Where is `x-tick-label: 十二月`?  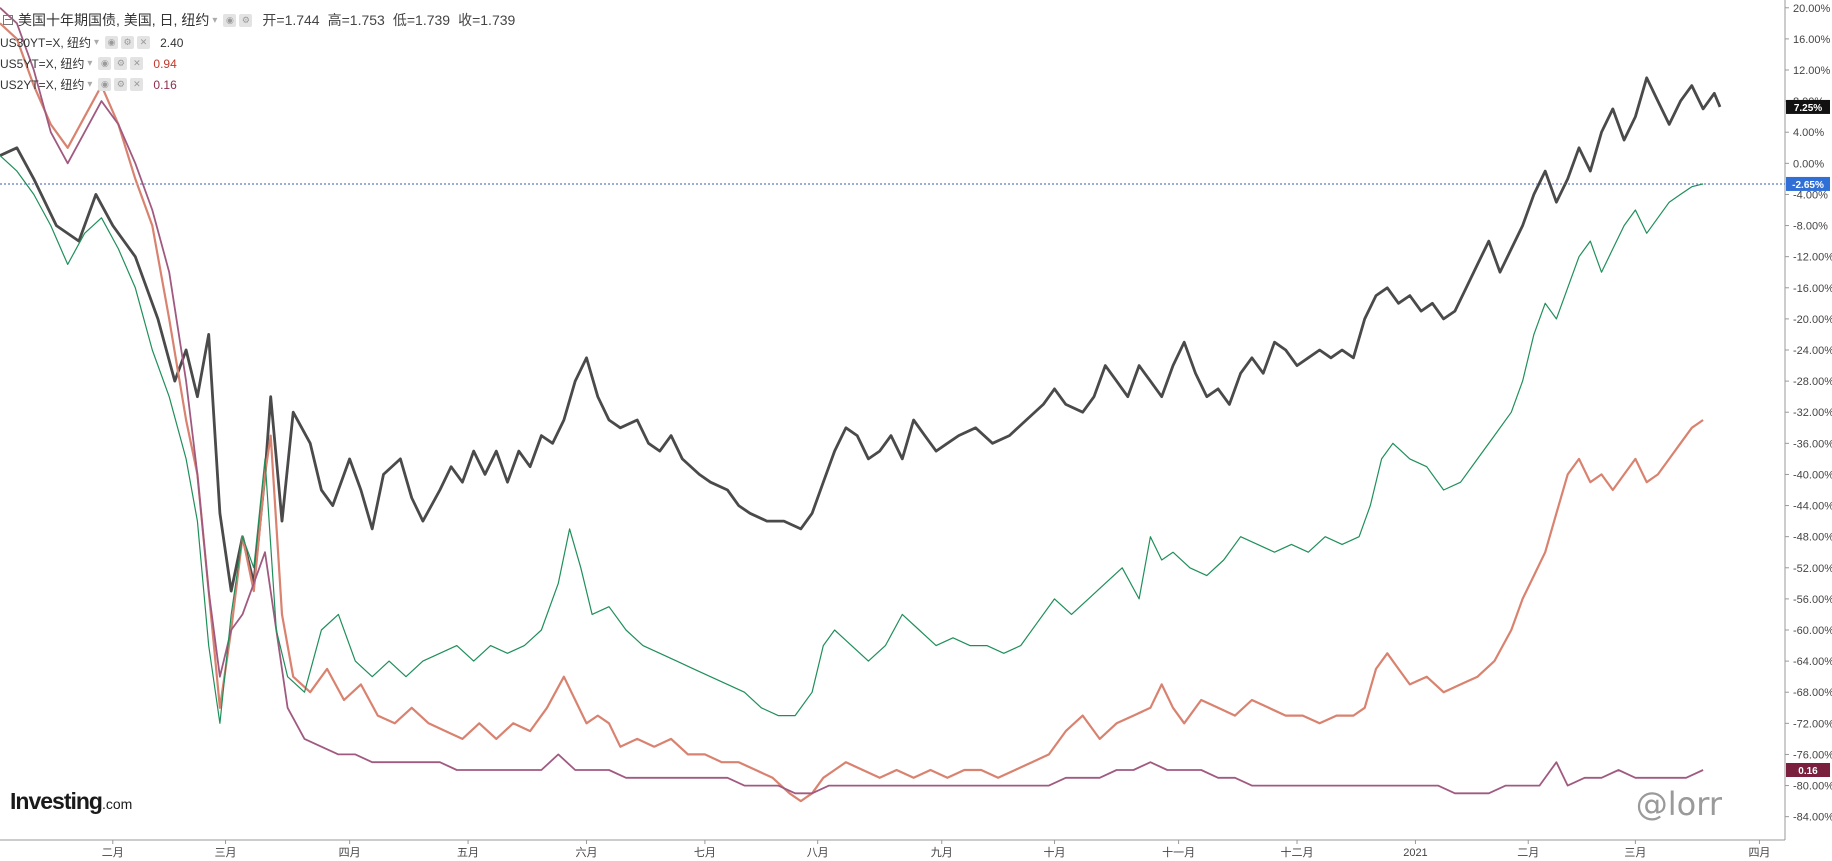
x-tick-label: 十二月 is located at coordinates (1297, 852).